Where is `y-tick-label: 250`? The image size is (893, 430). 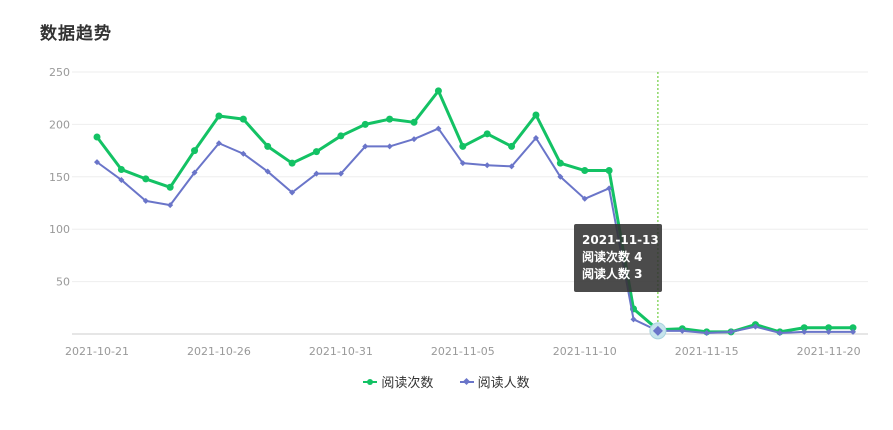
y-tick-label: 250 is located at coordinates (59, 72).